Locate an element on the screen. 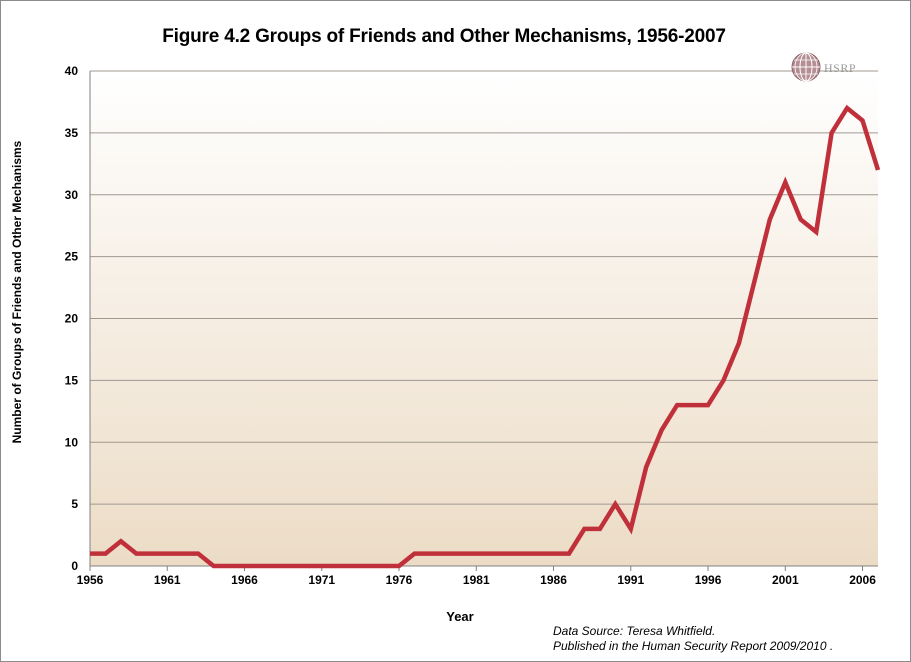 The height and width of the screenshot is (662, 911). data-source-line: Data Source: Teresa Whitfield. is located at coordinates (634, 631).